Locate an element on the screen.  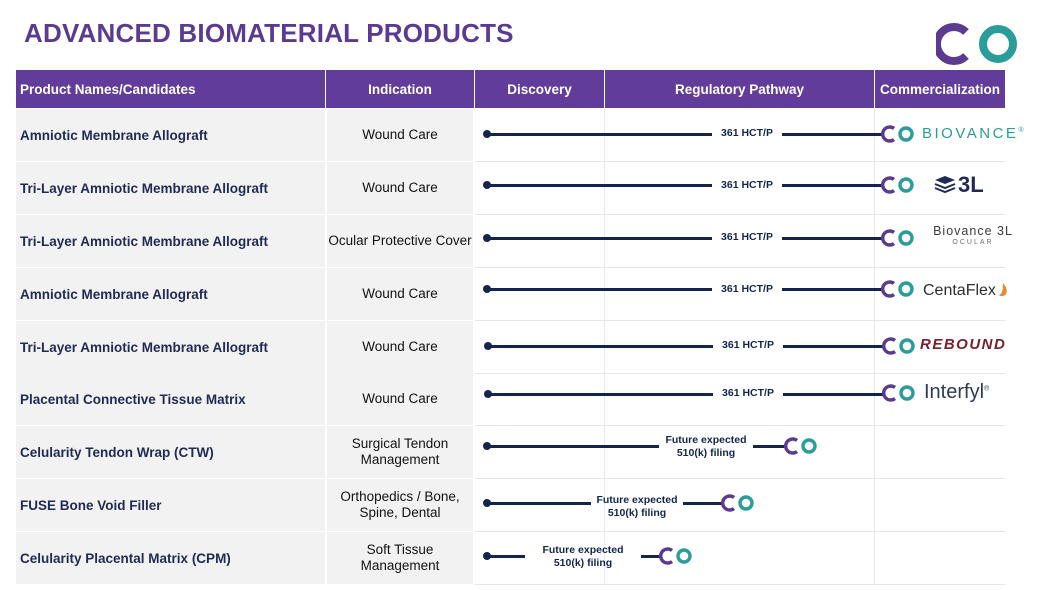
brand-logo-biovance-3l-ocular: Biovance 3L OCULAR is located at coordinates (973, 235).